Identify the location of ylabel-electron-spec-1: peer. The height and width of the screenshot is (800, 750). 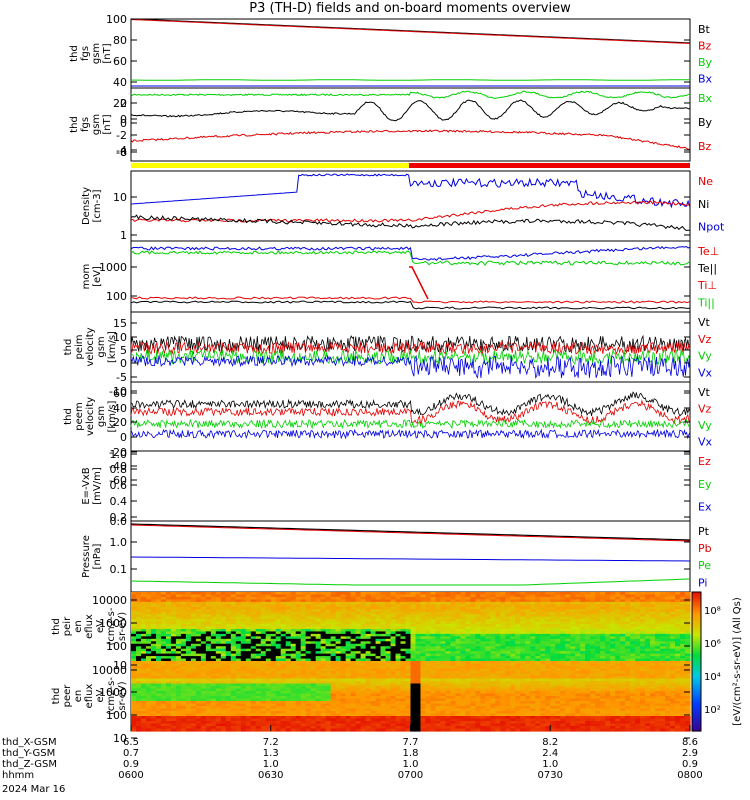
(67, 696).